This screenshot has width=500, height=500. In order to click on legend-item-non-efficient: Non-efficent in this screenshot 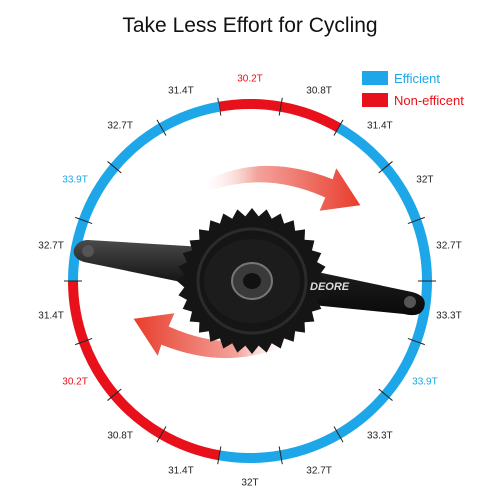, I will do `click(430, 100)`.